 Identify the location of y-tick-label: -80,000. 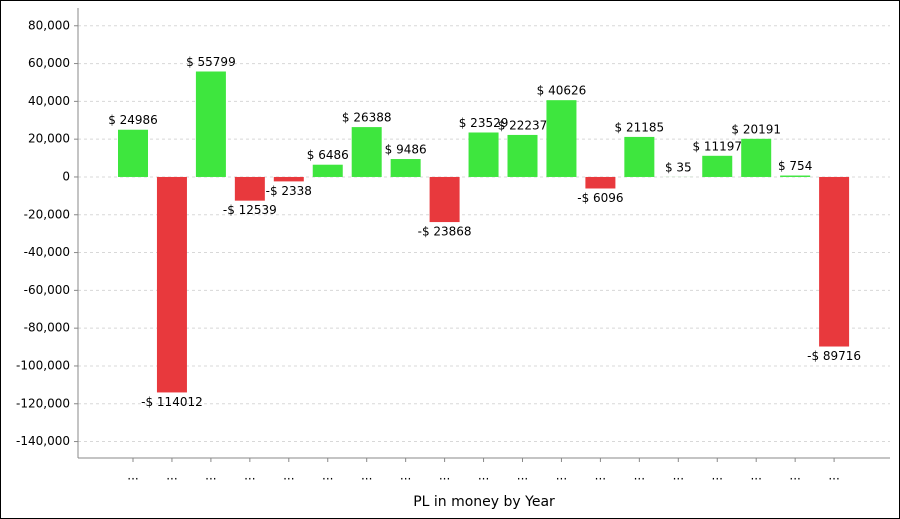
(47, 328).